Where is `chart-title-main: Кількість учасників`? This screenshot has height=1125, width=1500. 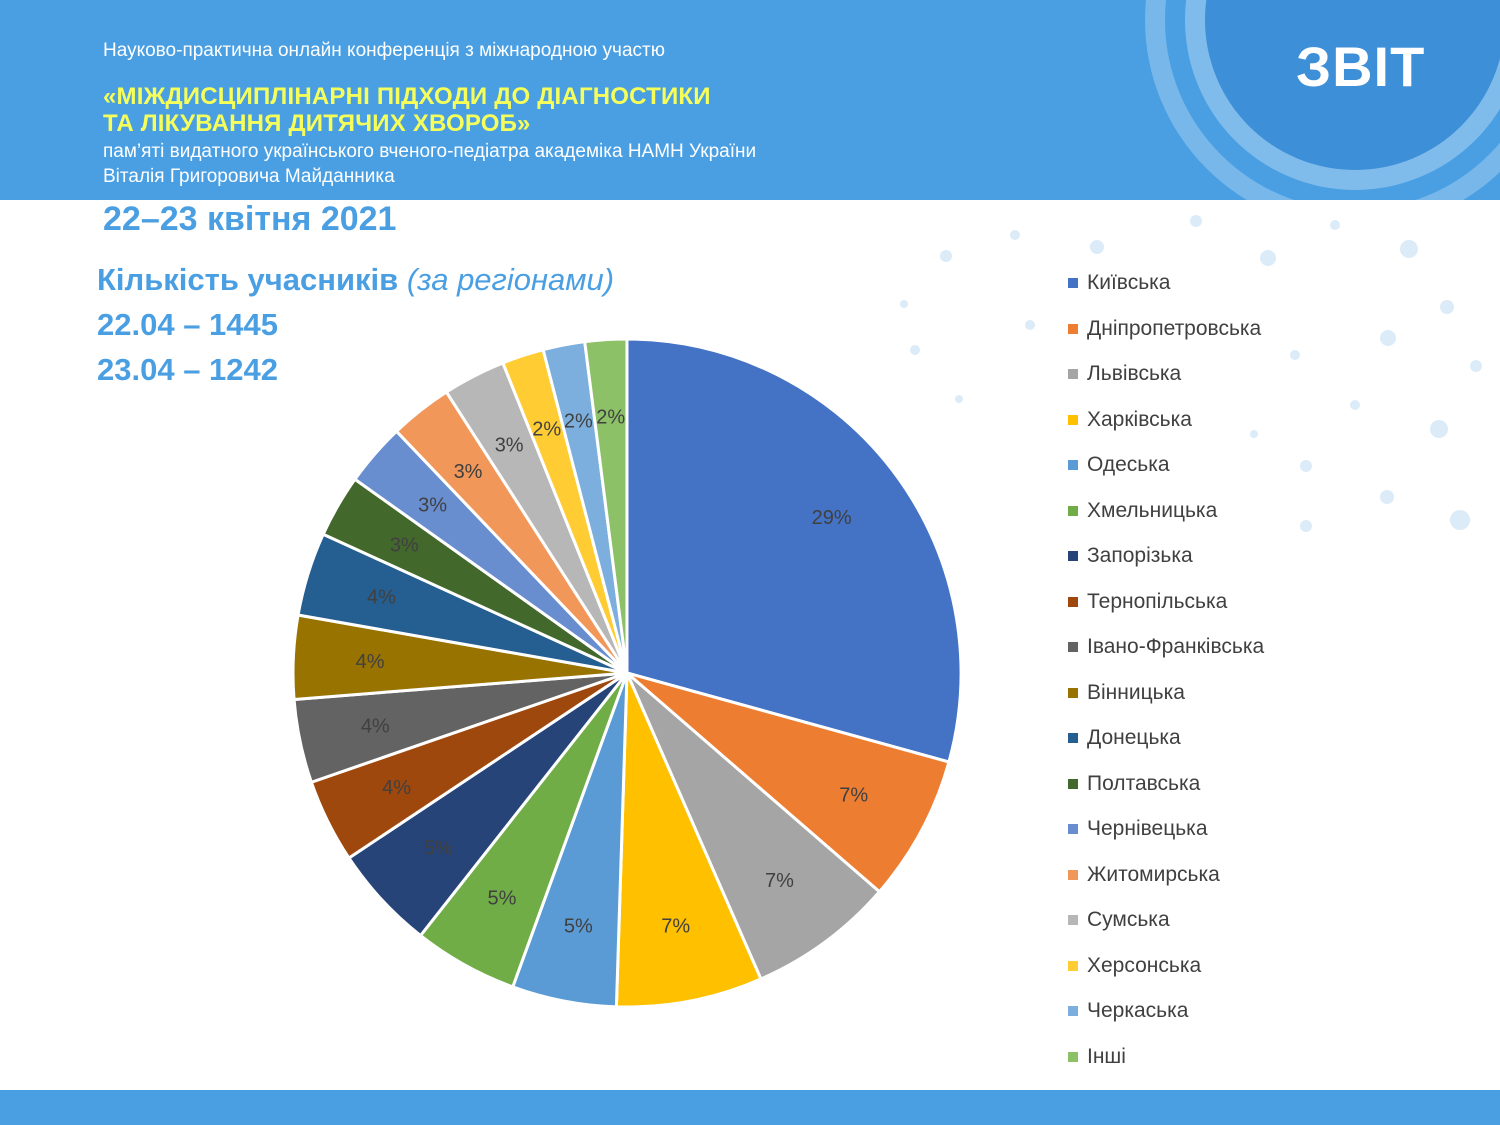 chart-title-main: Кількість учасників is located at coordinates (248, 279).